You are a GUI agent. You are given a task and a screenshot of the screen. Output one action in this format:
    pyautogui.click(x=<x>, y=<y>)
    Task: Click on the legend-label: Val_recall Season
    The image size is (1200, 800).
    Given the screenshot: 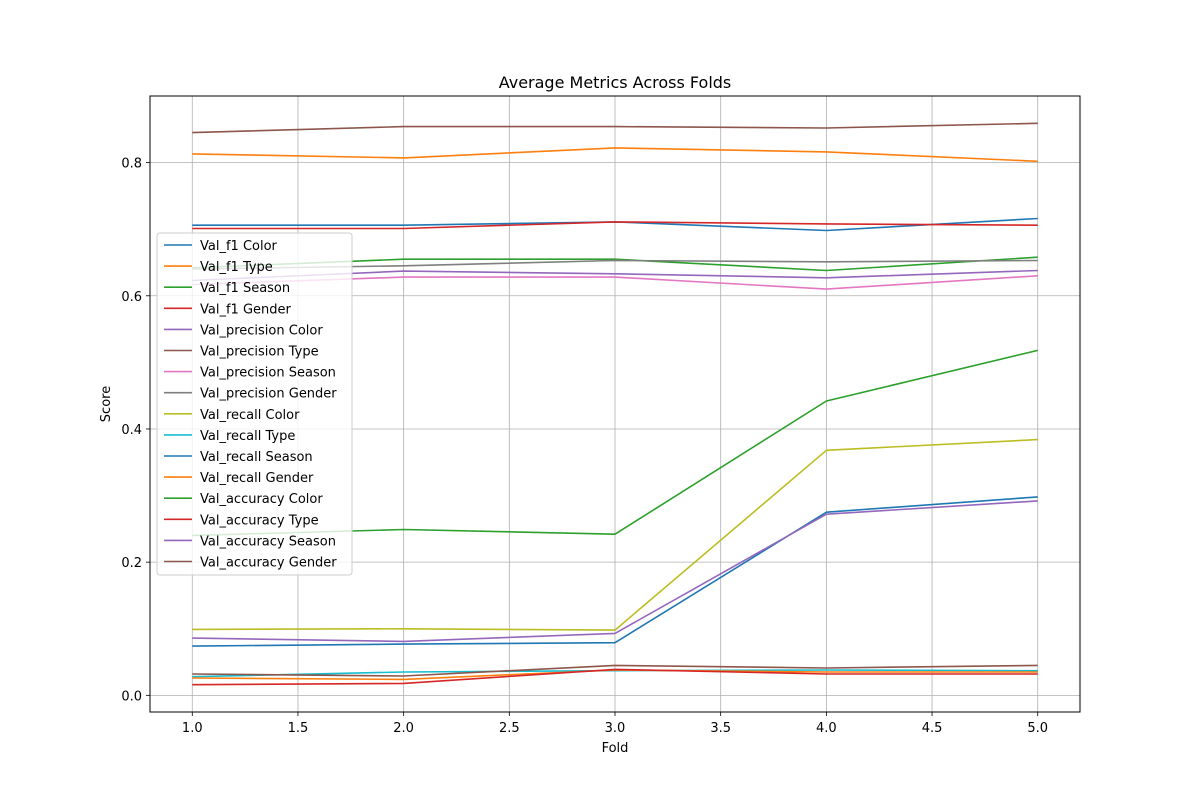 What is the action you would take?
    pyautogui.click(x=256, y=457)
    